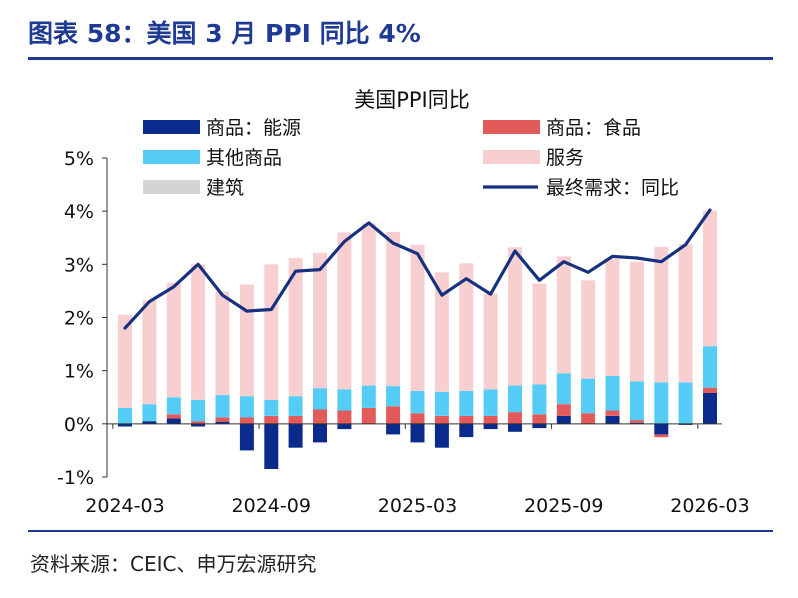 Image resolution: width=798 pixels, height=598 pixels. Describe the element at coordinates (79, 159) in the screenshot. I see `y-tick-label: 5%` at that location.